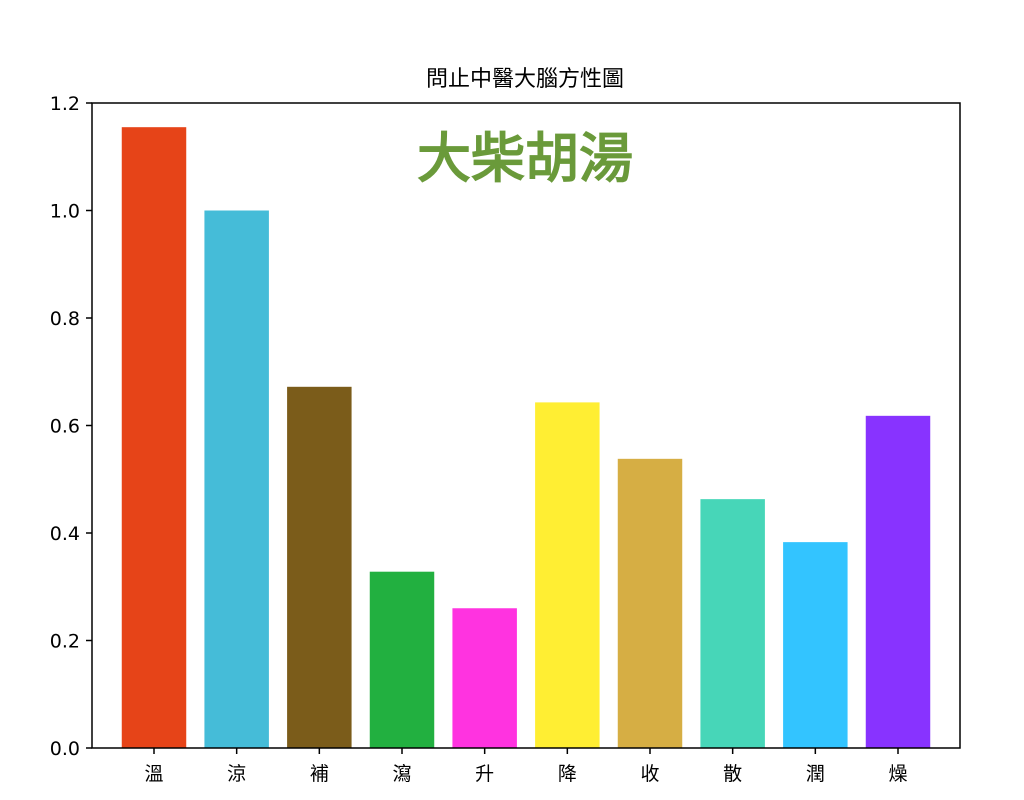 Image resolution: width=1024 pixels, height=800 pixels. What do you see at coordinates (525, 158) in the screenshot?
I see `chart-annotation: 大柴胡湯` at bounding box center [525, 158].